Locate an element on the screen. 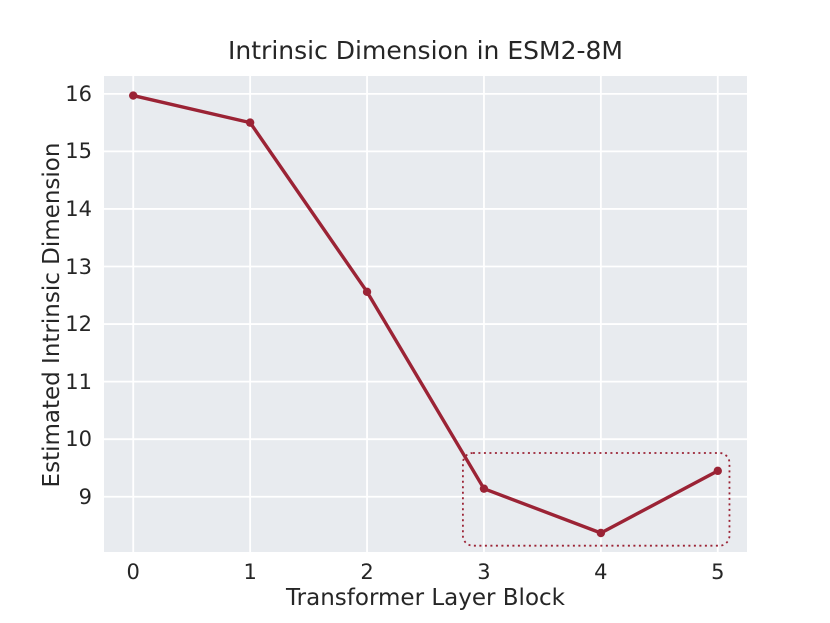  y-tick-label: 14 is located at coordinates (78, 208).